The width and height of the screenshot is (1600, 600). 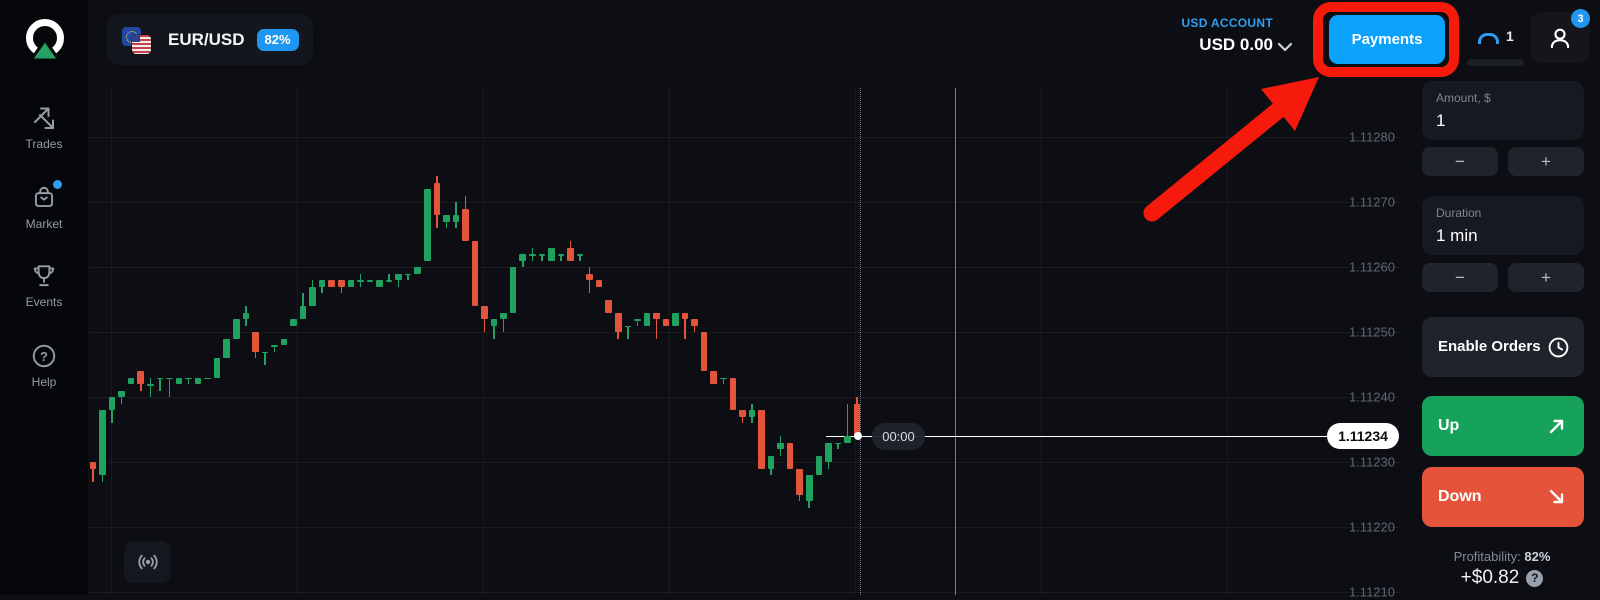 What do you see at coordinates (1457, 235) in the screenshot?
I see `duration-value: 1 min` at bounding box center [1457, 235].